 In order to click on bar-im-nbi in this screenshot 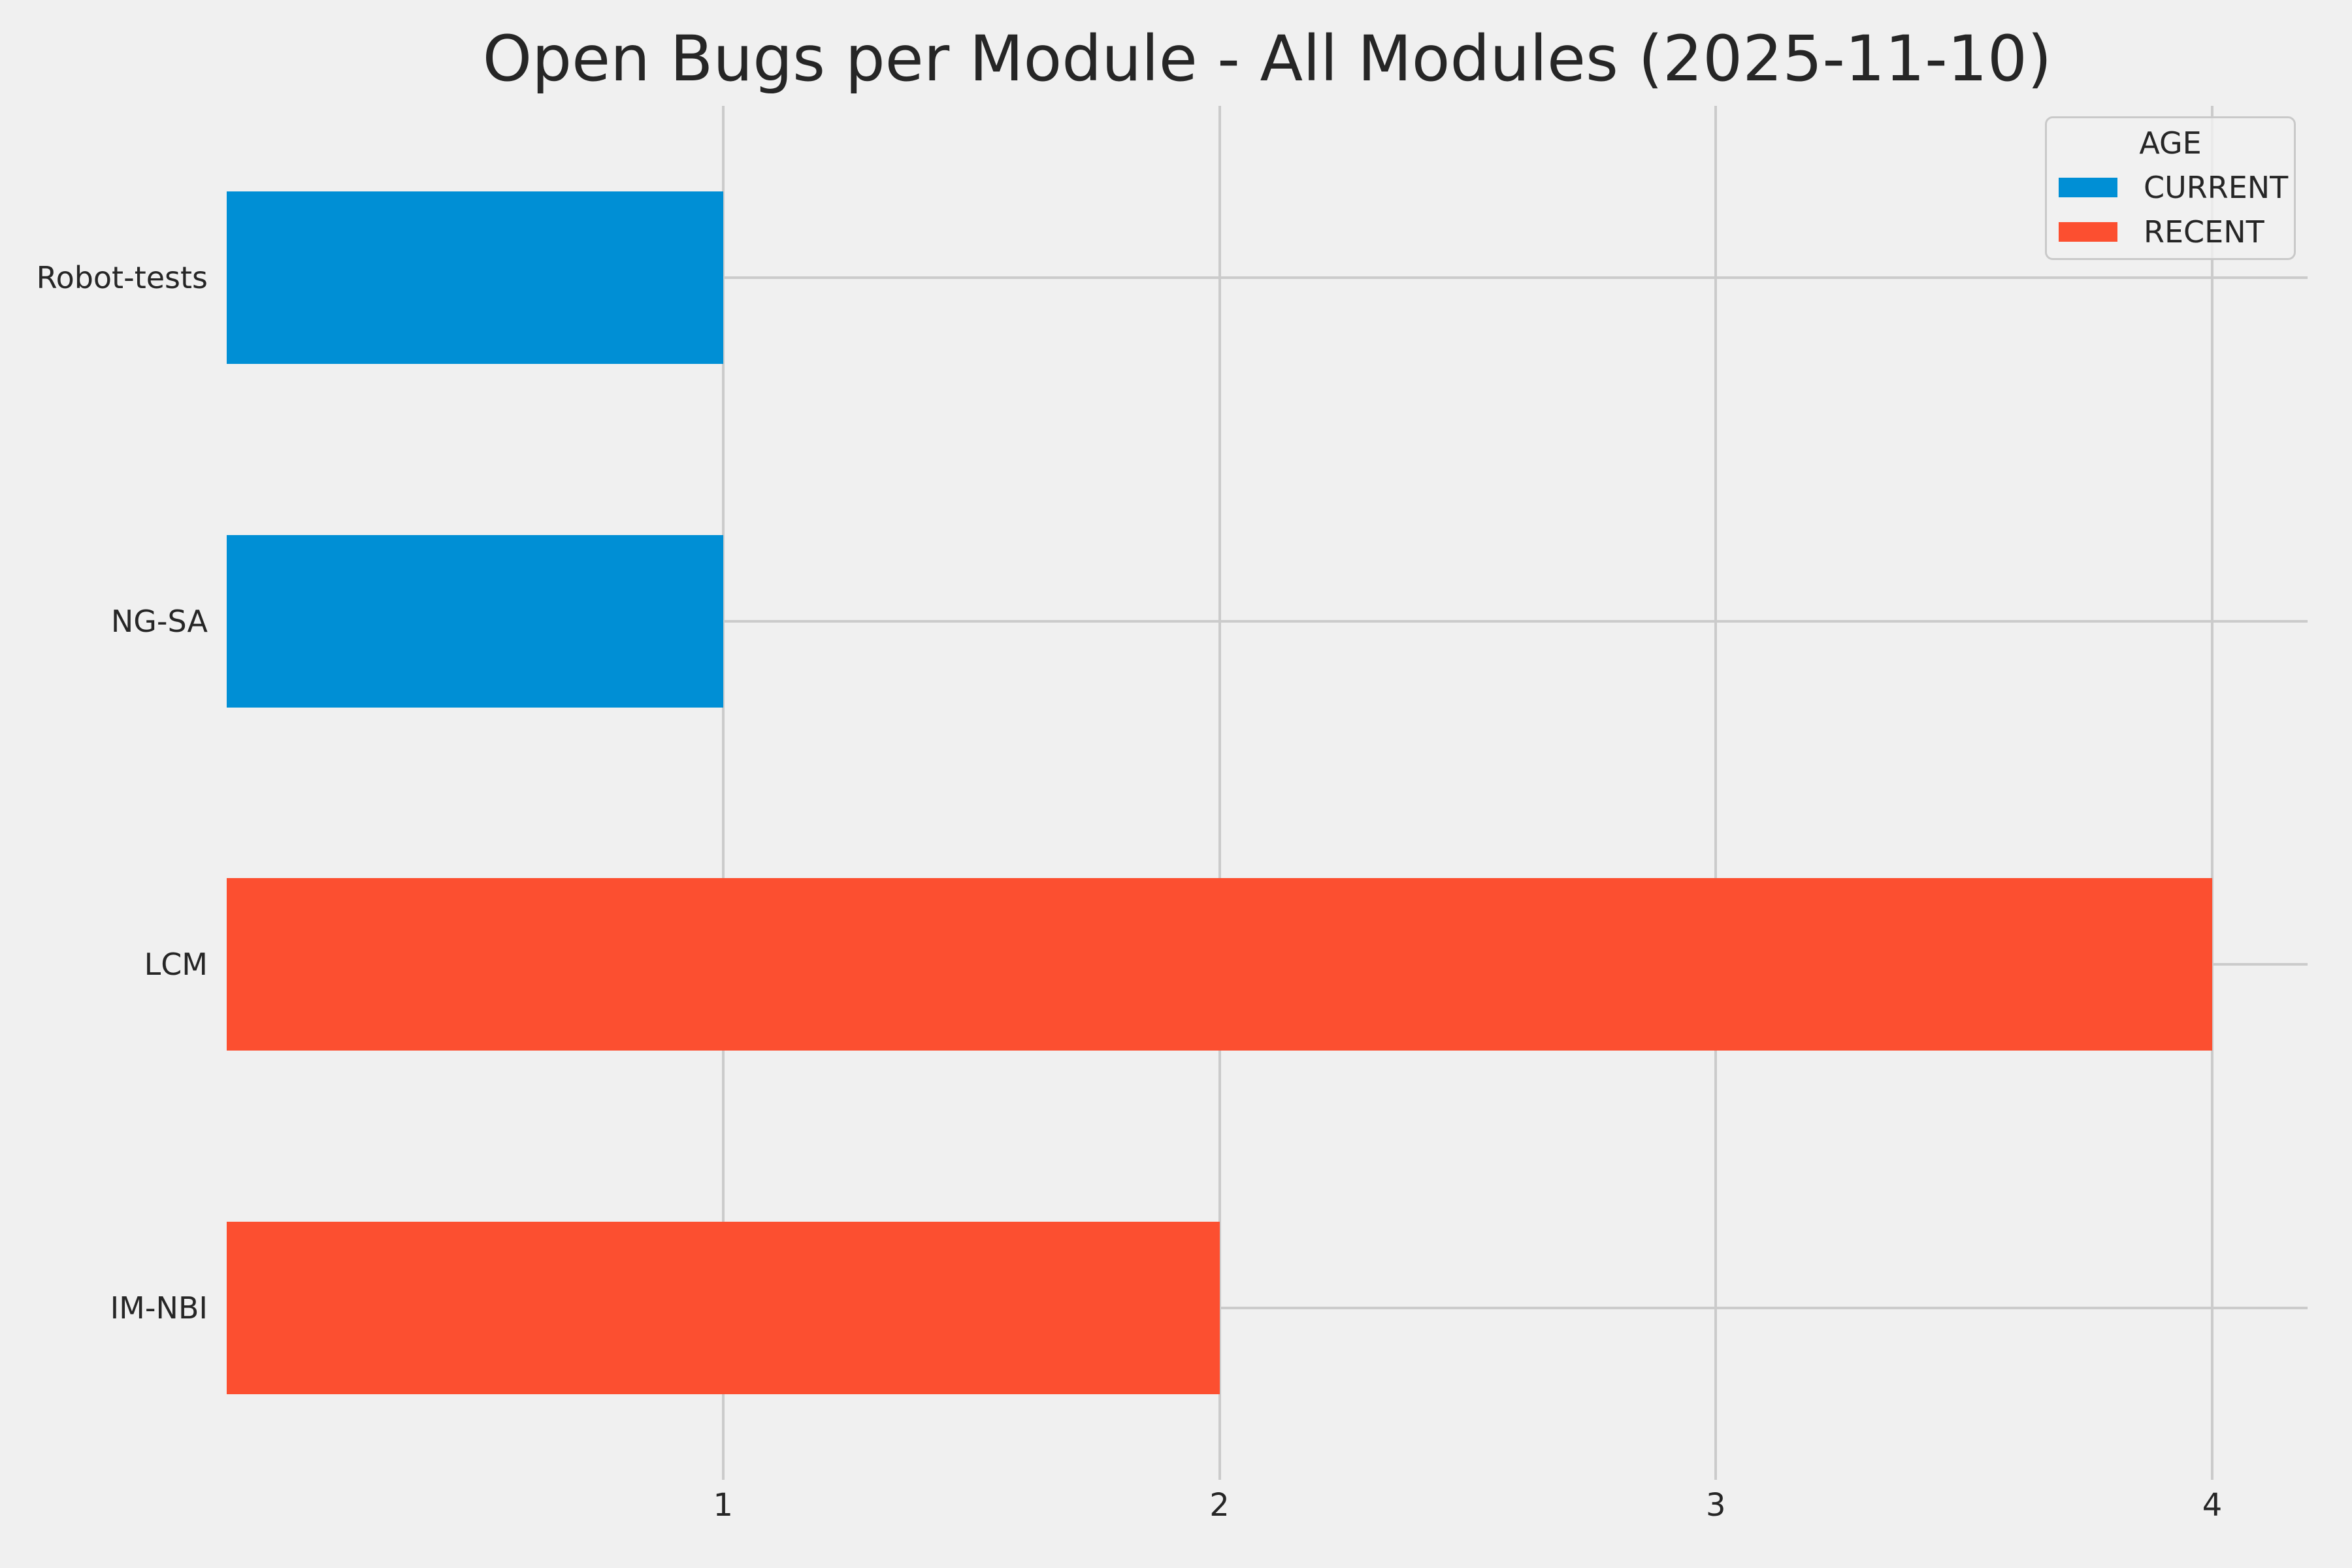, I will do `click(723, 1308)`.